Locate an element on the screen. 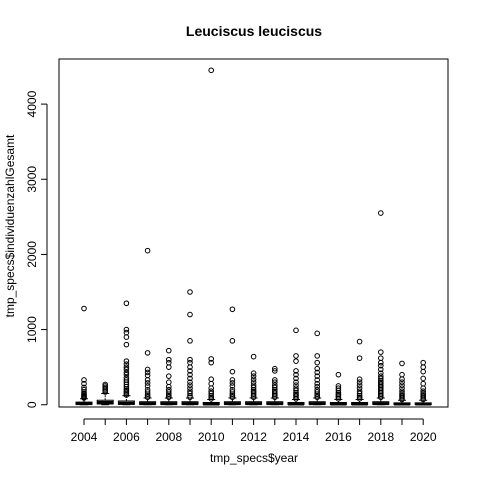 The width and height of the screenshot is (480, 480). y-tick-label: 0 is located at coordinates (32, 404).